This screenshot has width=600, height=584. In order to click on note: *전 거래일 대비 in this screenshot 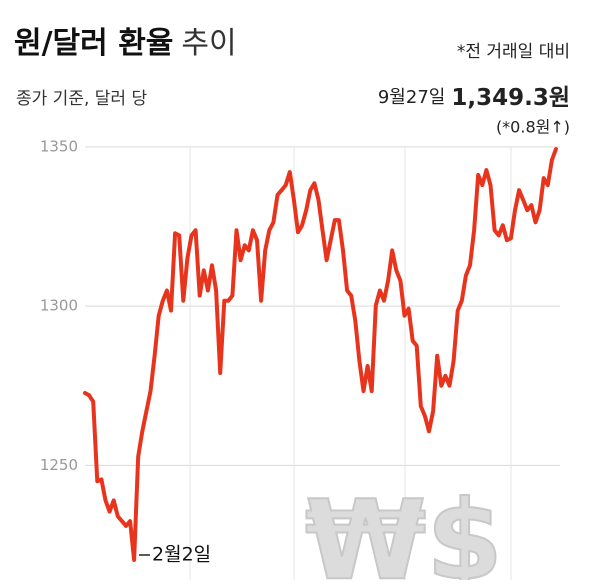, I will do `click(513, 52)`.